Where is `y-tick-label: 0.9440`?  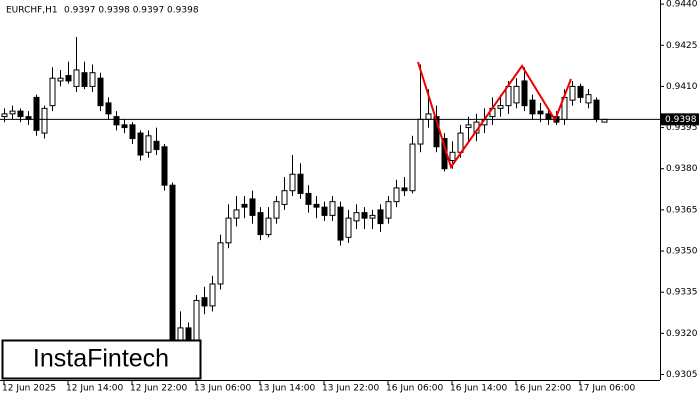 y-tick-label: 0.9440 is located at coordinates (682, 5).